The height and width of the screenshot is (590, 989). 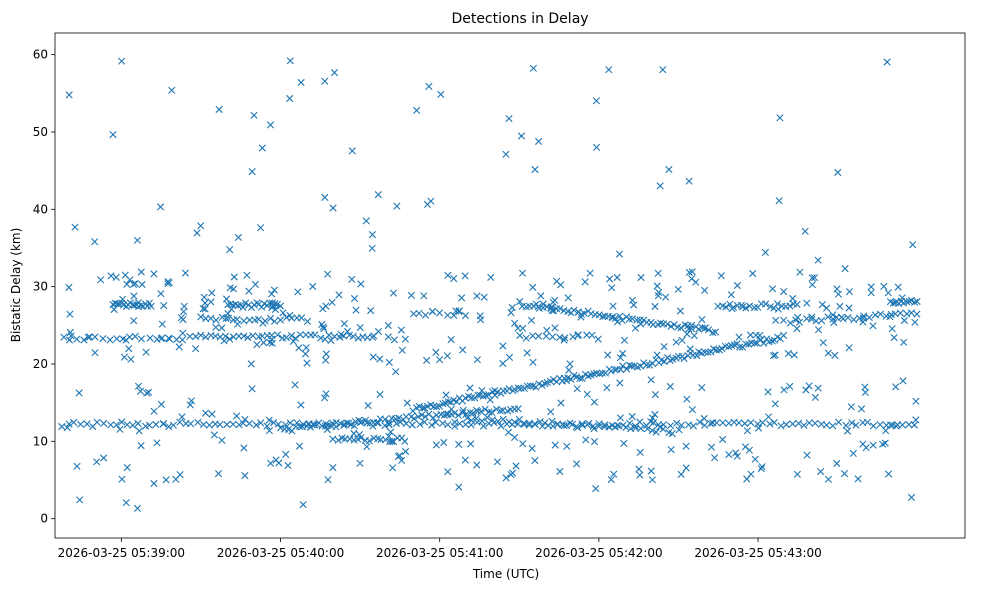 I want to click on x-tick-label: 2026-03-25 05:41:00, so click(x=439, y=553).